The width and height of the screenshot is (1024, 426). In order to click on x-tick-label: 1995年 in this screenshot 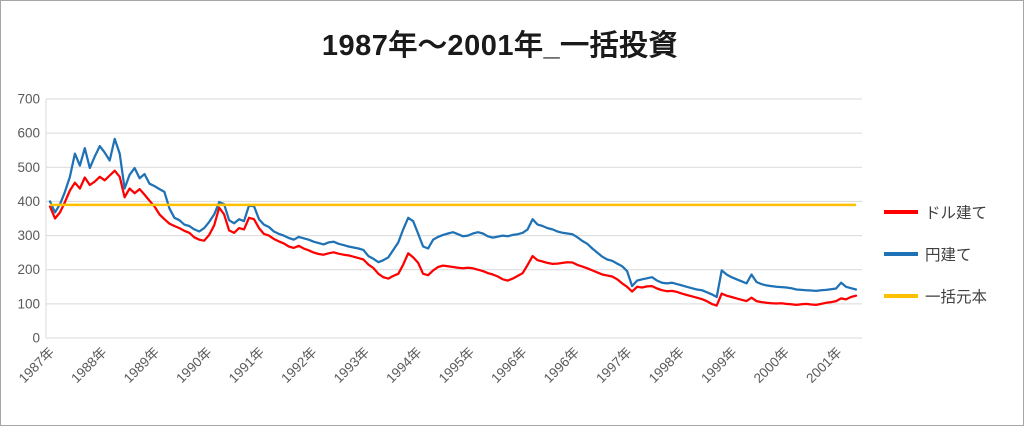, I will do `click(456, 365)`.